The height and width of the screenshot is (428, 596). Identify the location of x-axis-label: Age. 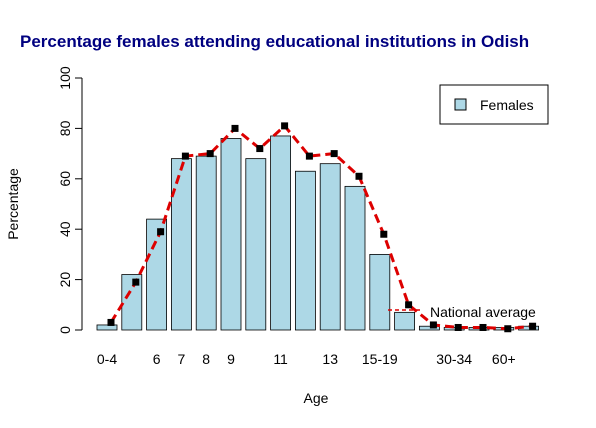
(316, 398).